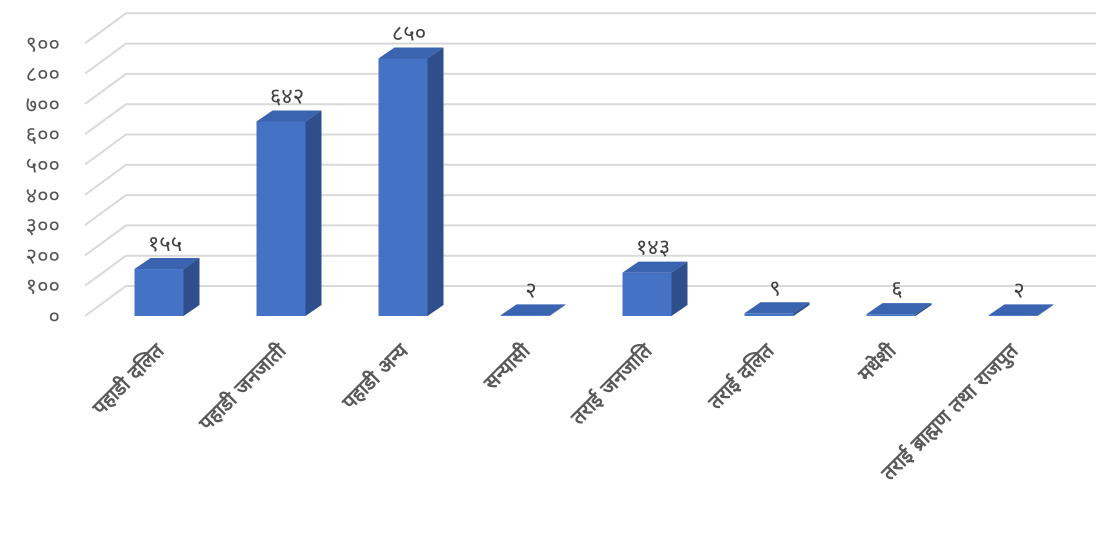 This screenshot has width=1096, height=541. Describe the element at coordinates (242, 387) in the screenshot. I see `x-category-label: पहाडी जनजाती` at that location.